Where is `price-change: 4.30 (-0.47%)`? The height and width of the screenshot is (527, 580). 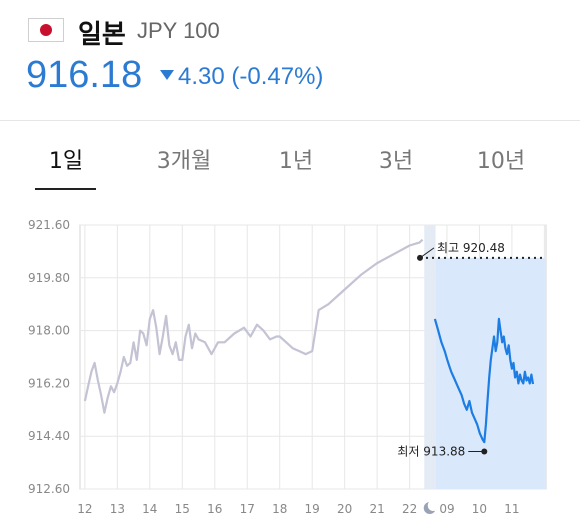 price-change: 4.30 (-0.47%) is located at coordinates (241, 77).